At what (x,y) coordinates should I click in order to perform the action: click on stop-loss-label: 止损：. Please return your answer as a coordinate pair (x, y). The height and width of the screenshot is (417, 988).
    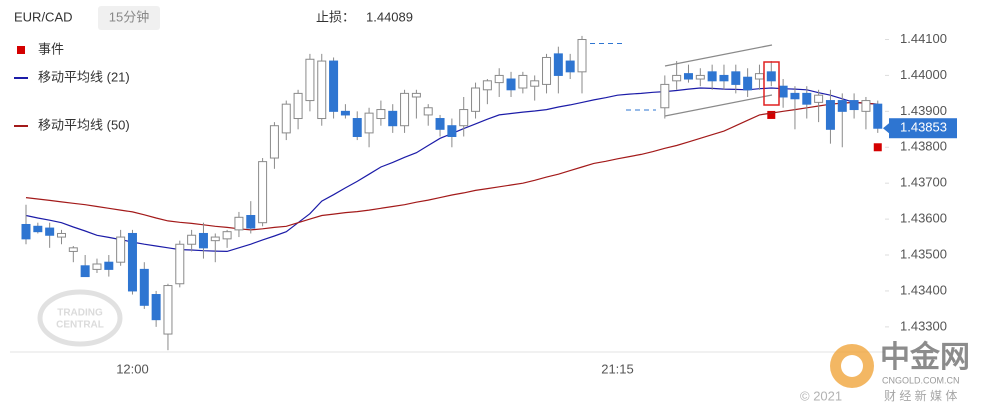
    Looking at the image, I should click on (335, 16).